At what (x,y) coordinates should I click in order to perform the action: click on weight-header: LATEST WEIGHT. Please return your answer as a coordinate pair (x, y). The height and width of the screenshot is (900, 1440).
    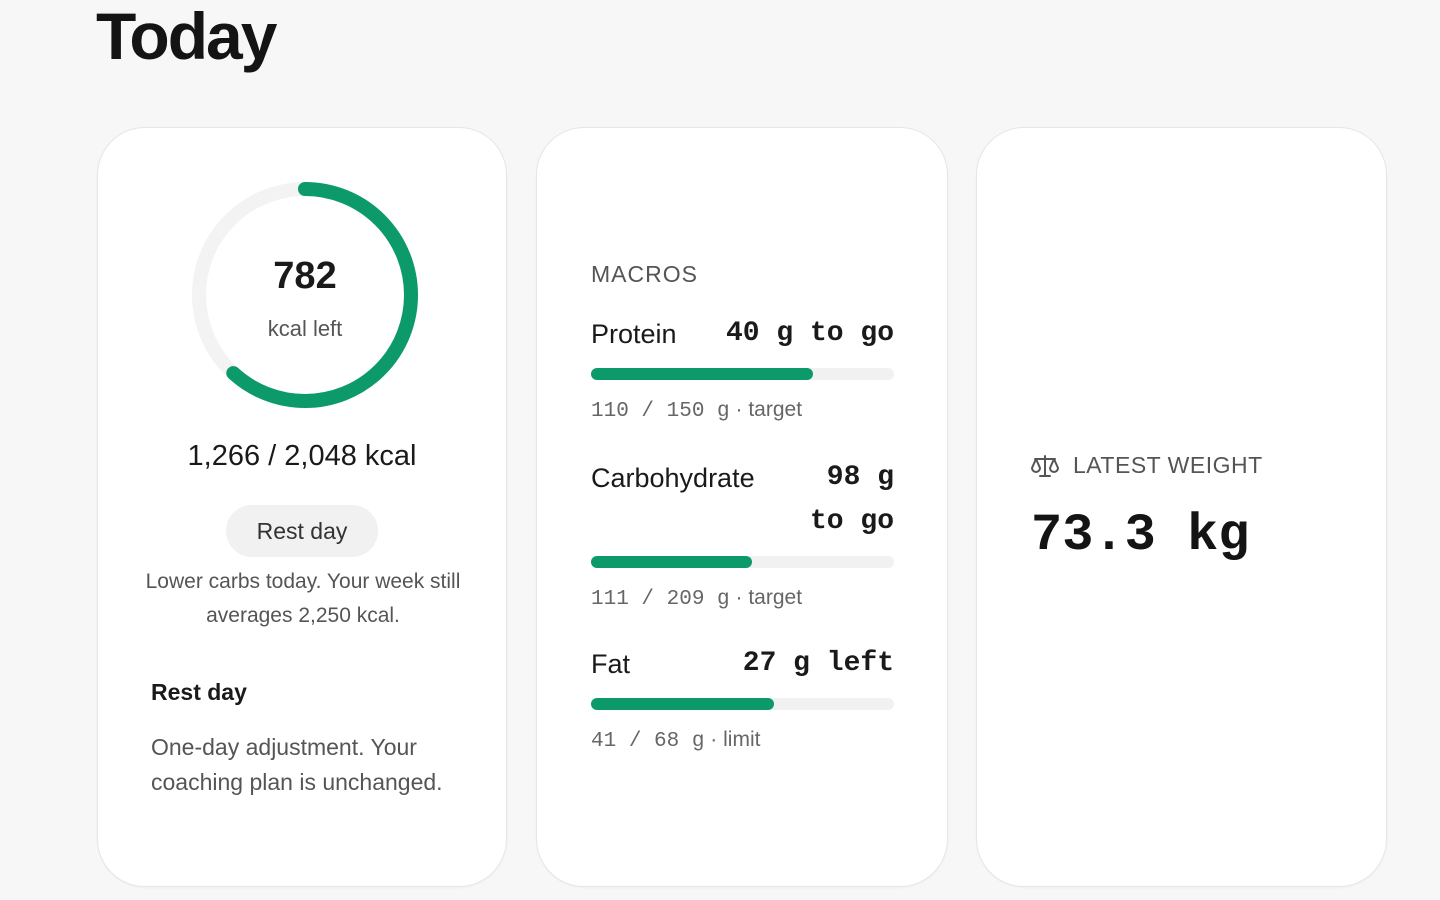
    Looking at the image, I should click on (1147, 465).